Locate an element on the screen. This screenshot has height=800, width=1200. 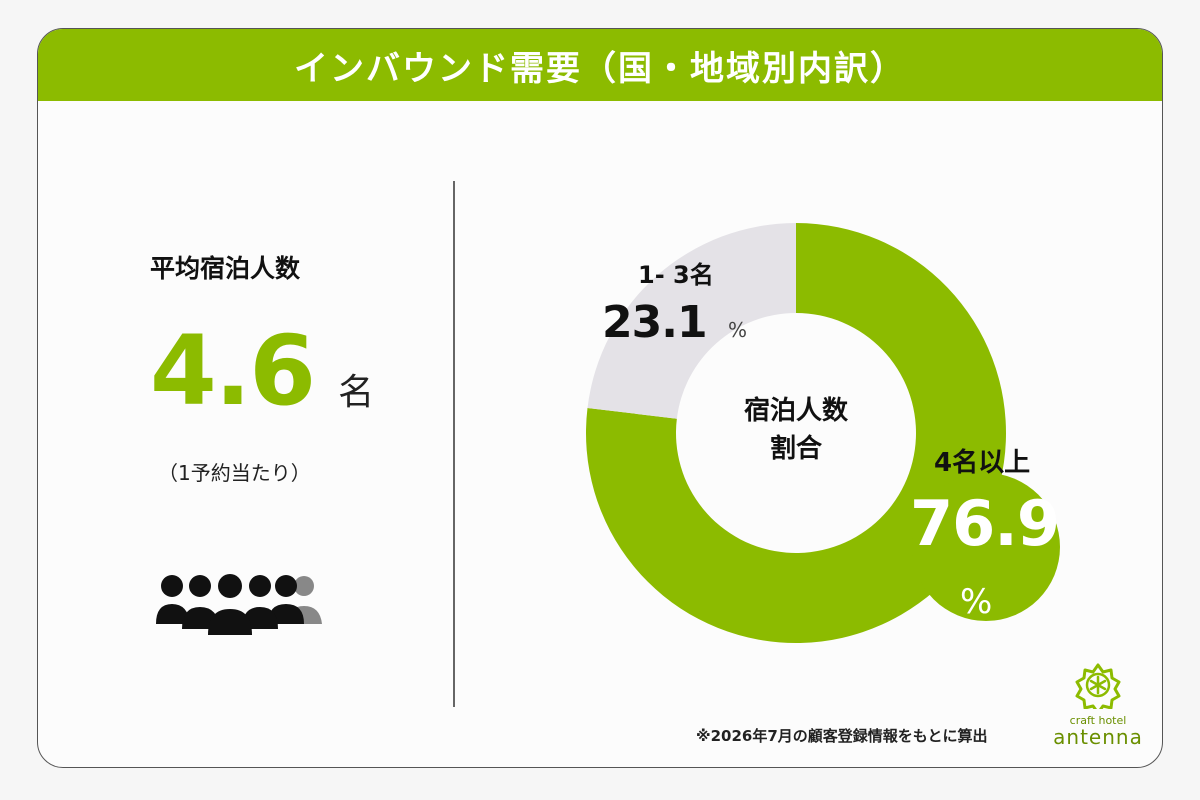
slice-unit-4plus: % is located at coordinates (976, 602).